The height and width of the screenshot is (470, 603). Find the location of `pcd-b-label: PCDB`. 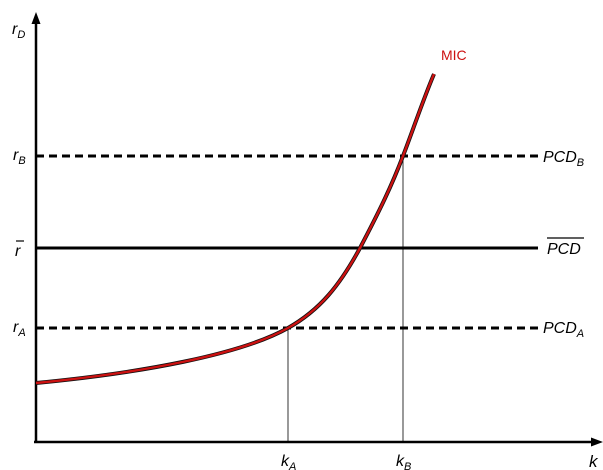

pcd-b-label: PCDB is located at coordinates (563, 159).